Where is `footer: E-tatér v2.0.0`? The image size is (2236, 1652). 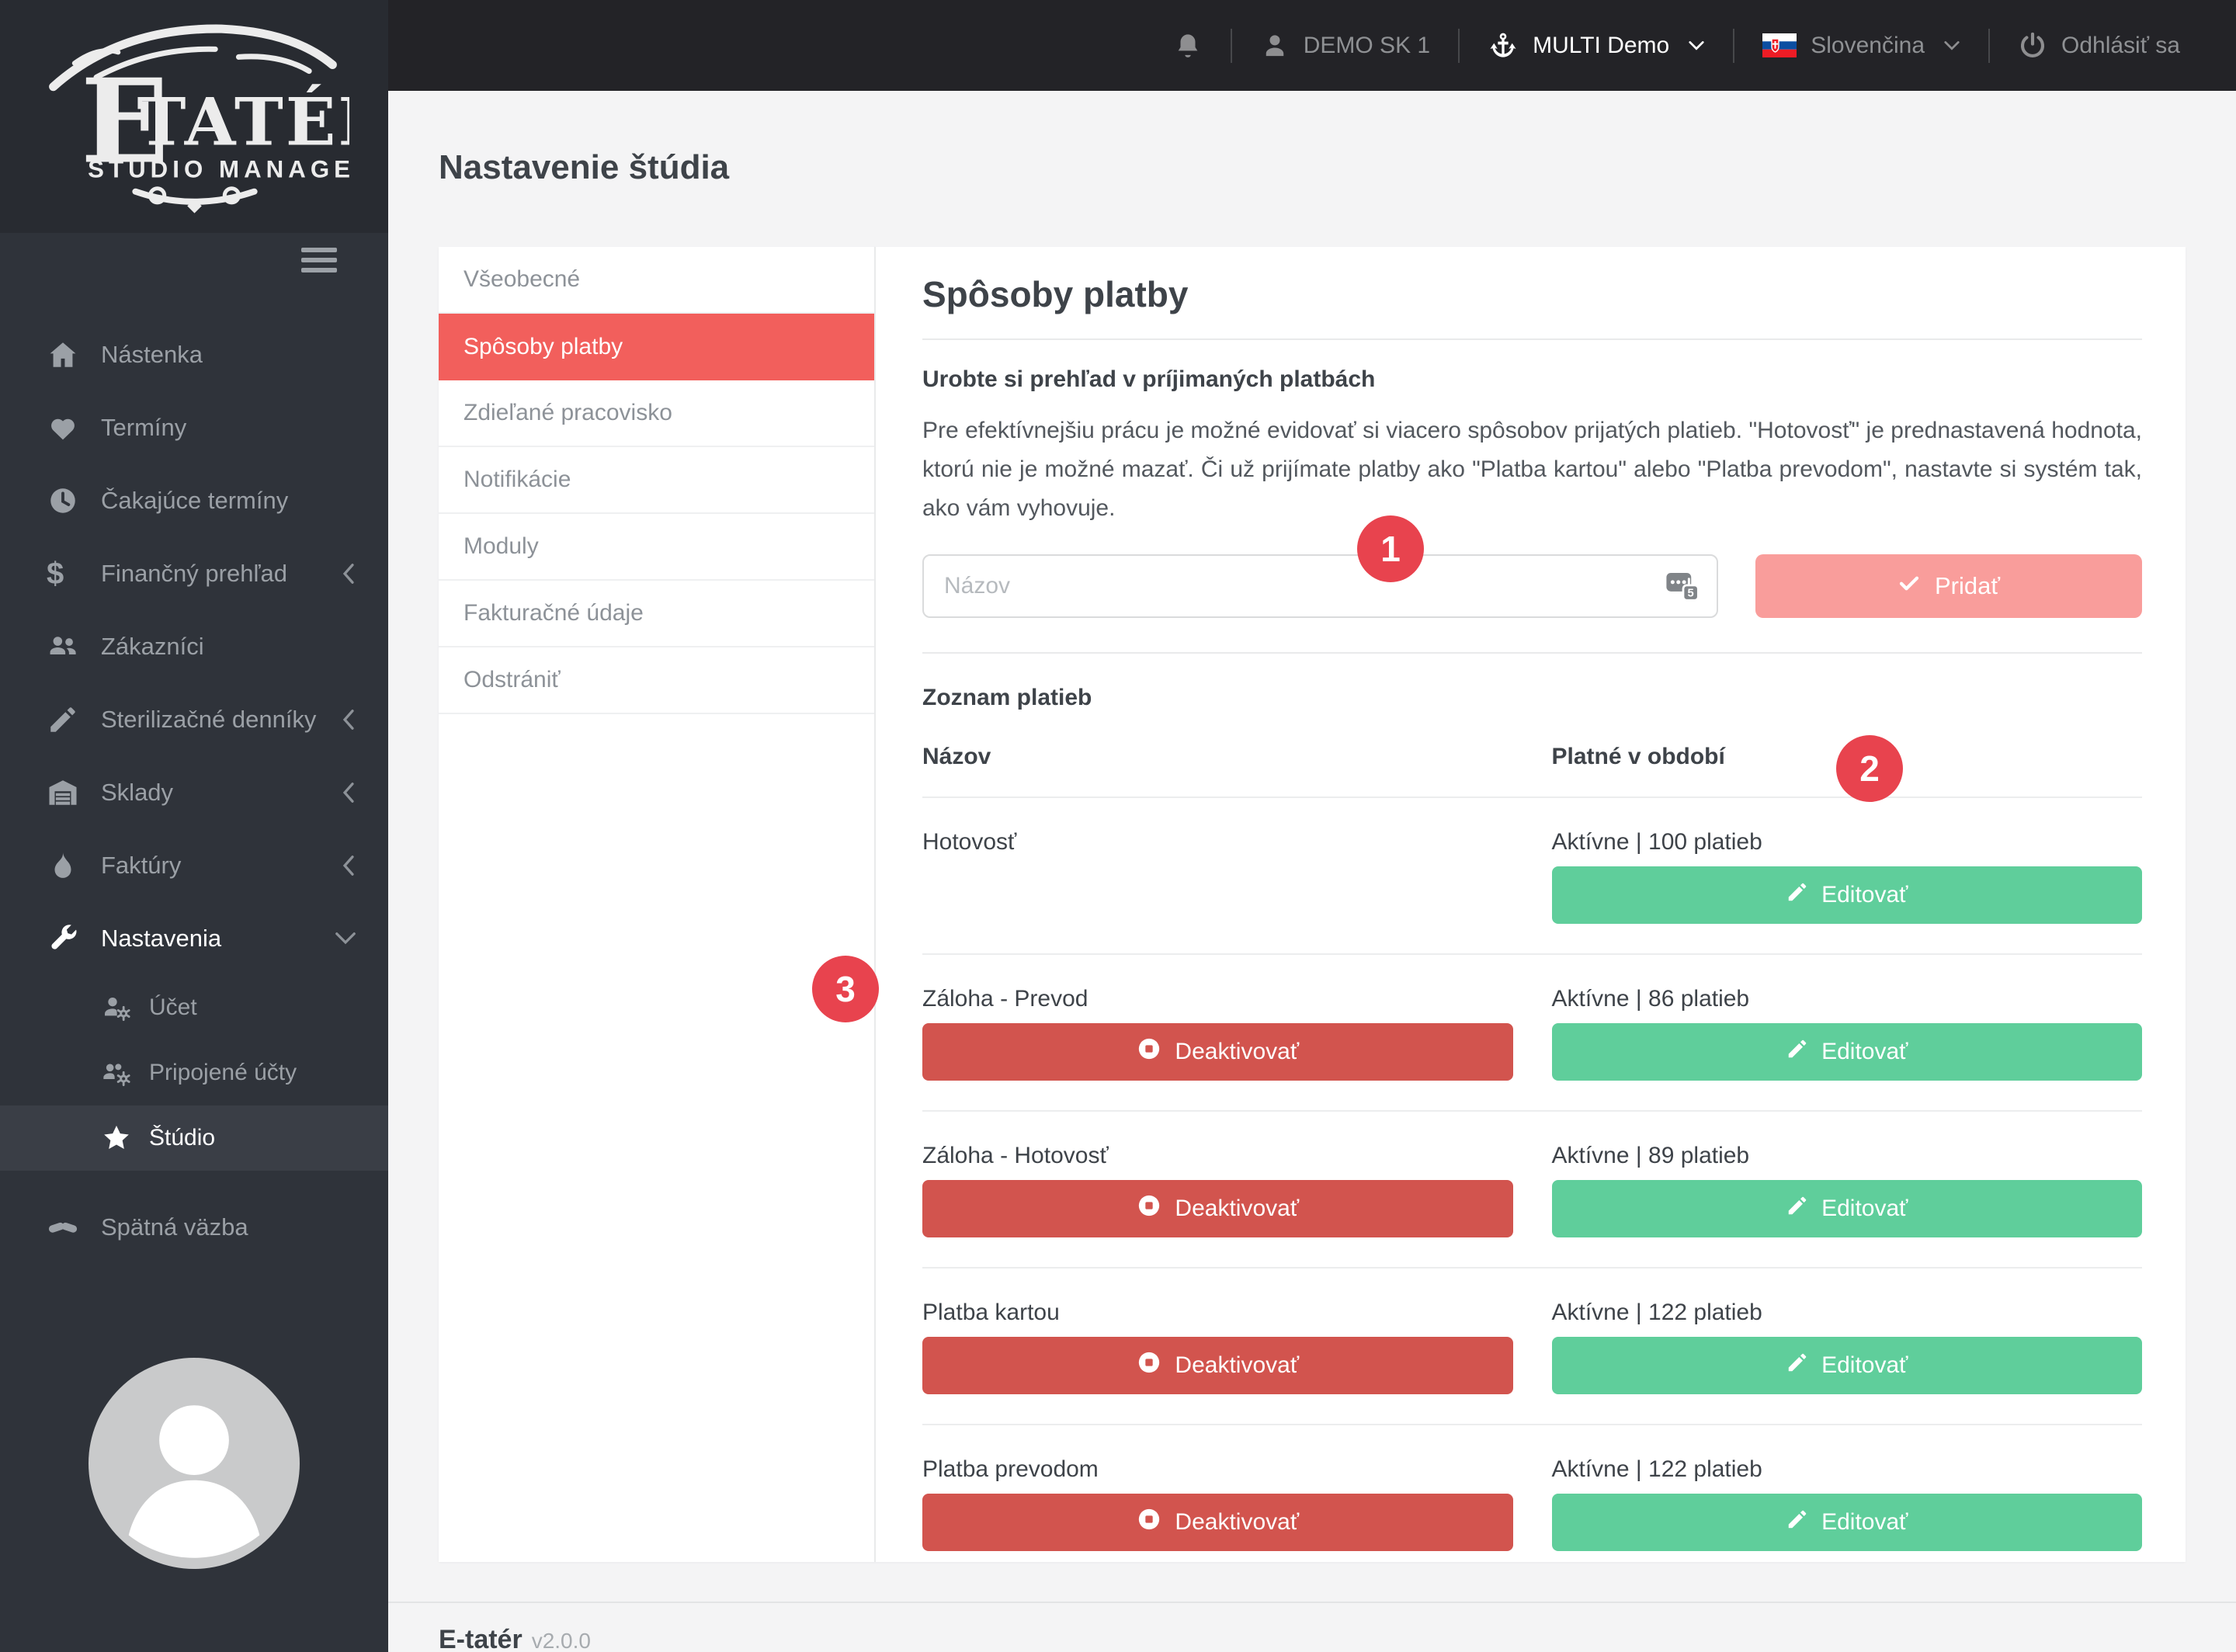
footer: E-tatér v2.0.0 is located at coordinates (1312, 1627).